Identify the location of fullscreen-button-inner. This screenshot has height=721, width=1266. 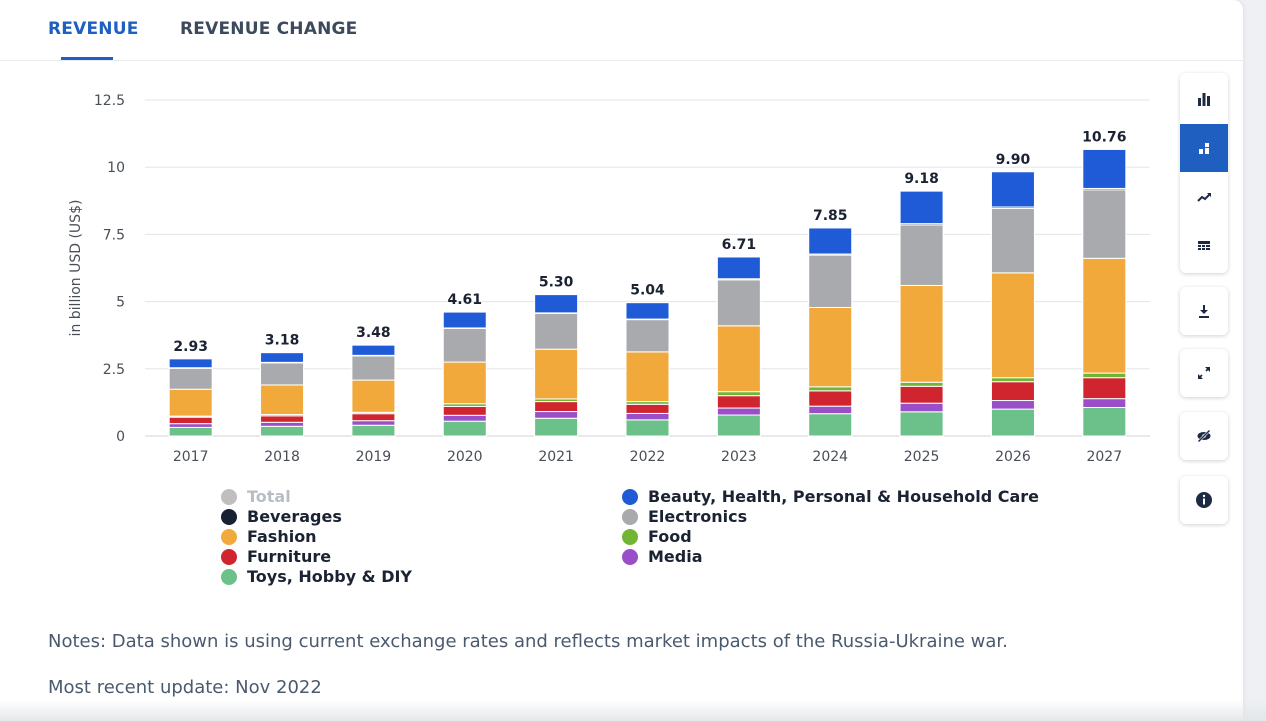
(1204, 373).